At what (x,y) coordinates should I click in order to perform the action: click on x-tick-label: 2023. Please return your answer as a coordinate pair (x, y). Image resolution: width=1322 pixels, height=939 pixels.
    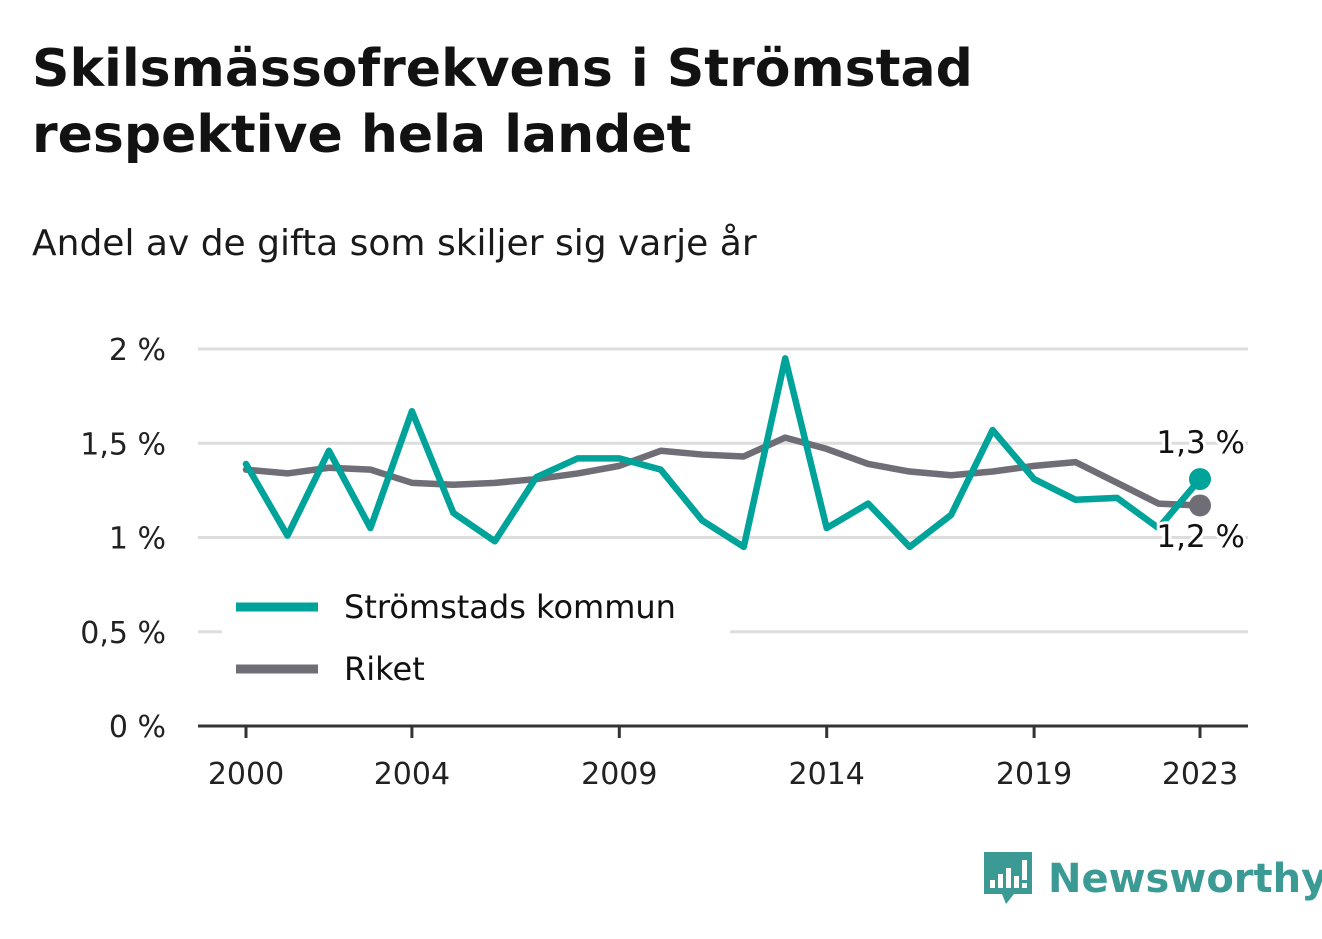
    Looking at the image, I should click on (1200, 774).